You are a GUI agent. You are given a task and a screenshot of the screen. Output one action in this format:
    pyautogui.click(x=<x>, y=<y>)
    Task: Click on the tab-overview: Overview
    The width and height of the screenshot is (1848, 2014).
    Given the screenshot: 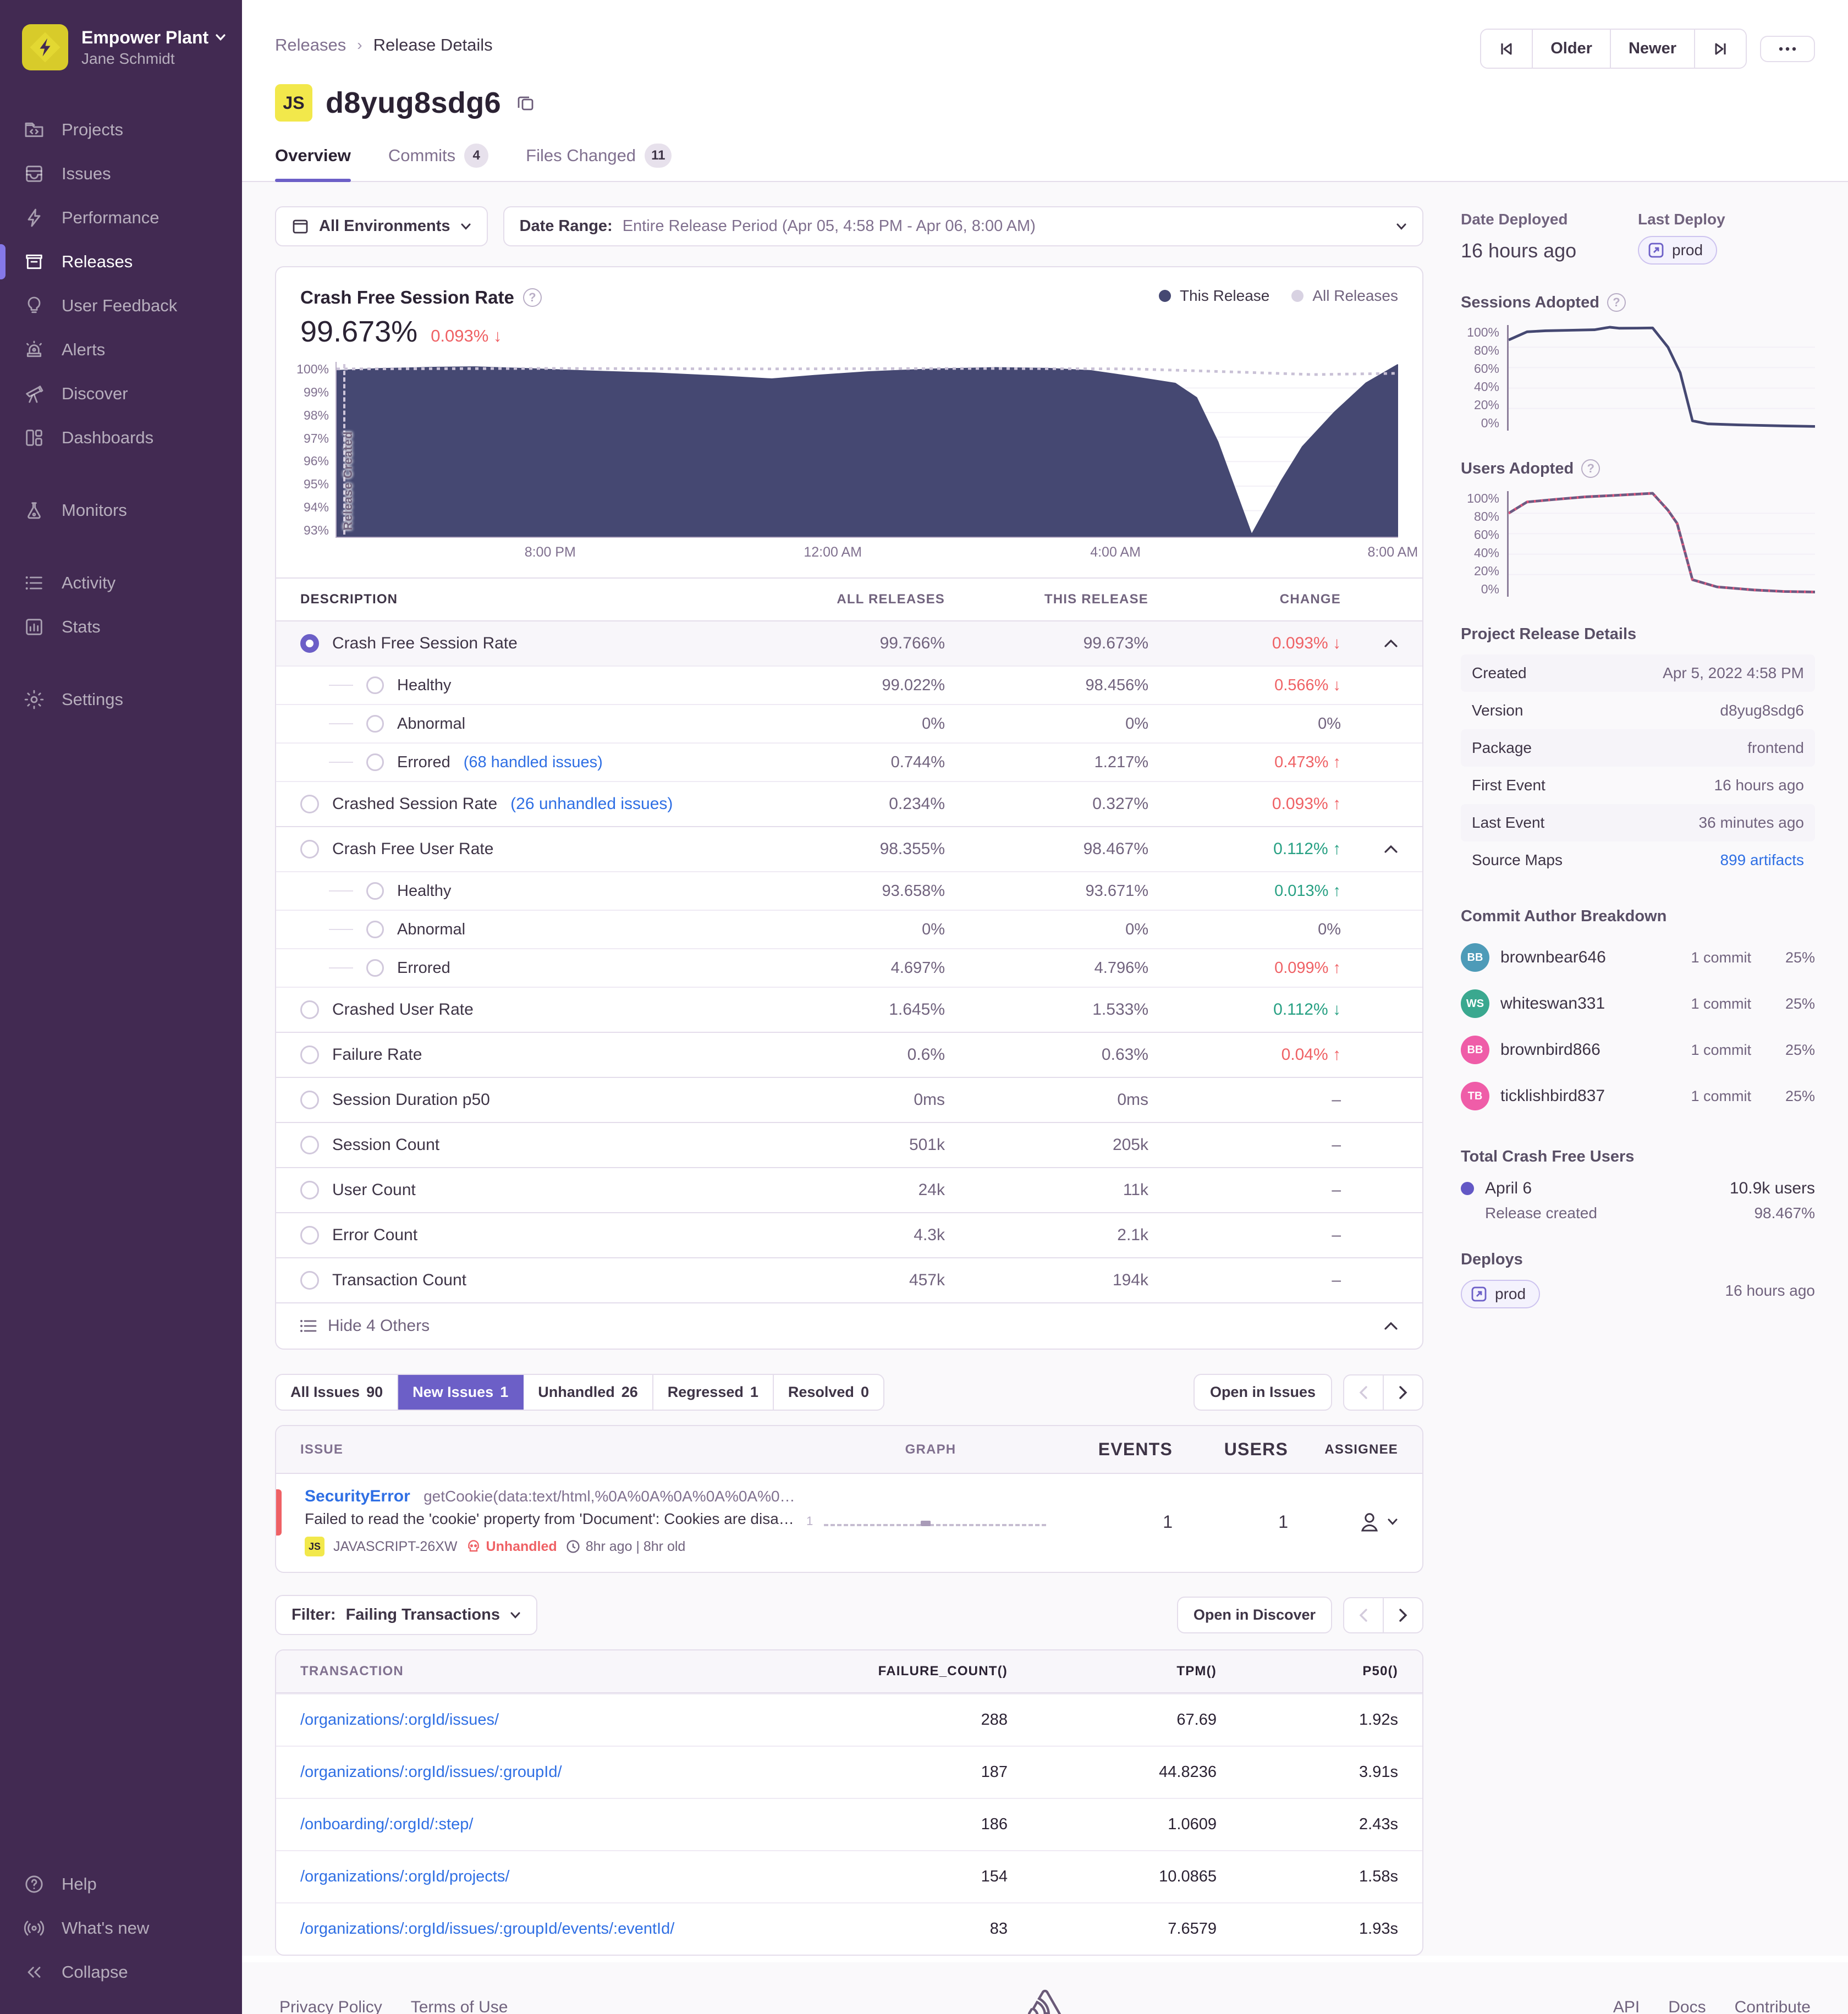 What is the action you would take?
    pyautogui.click(x=313, y=163)
    